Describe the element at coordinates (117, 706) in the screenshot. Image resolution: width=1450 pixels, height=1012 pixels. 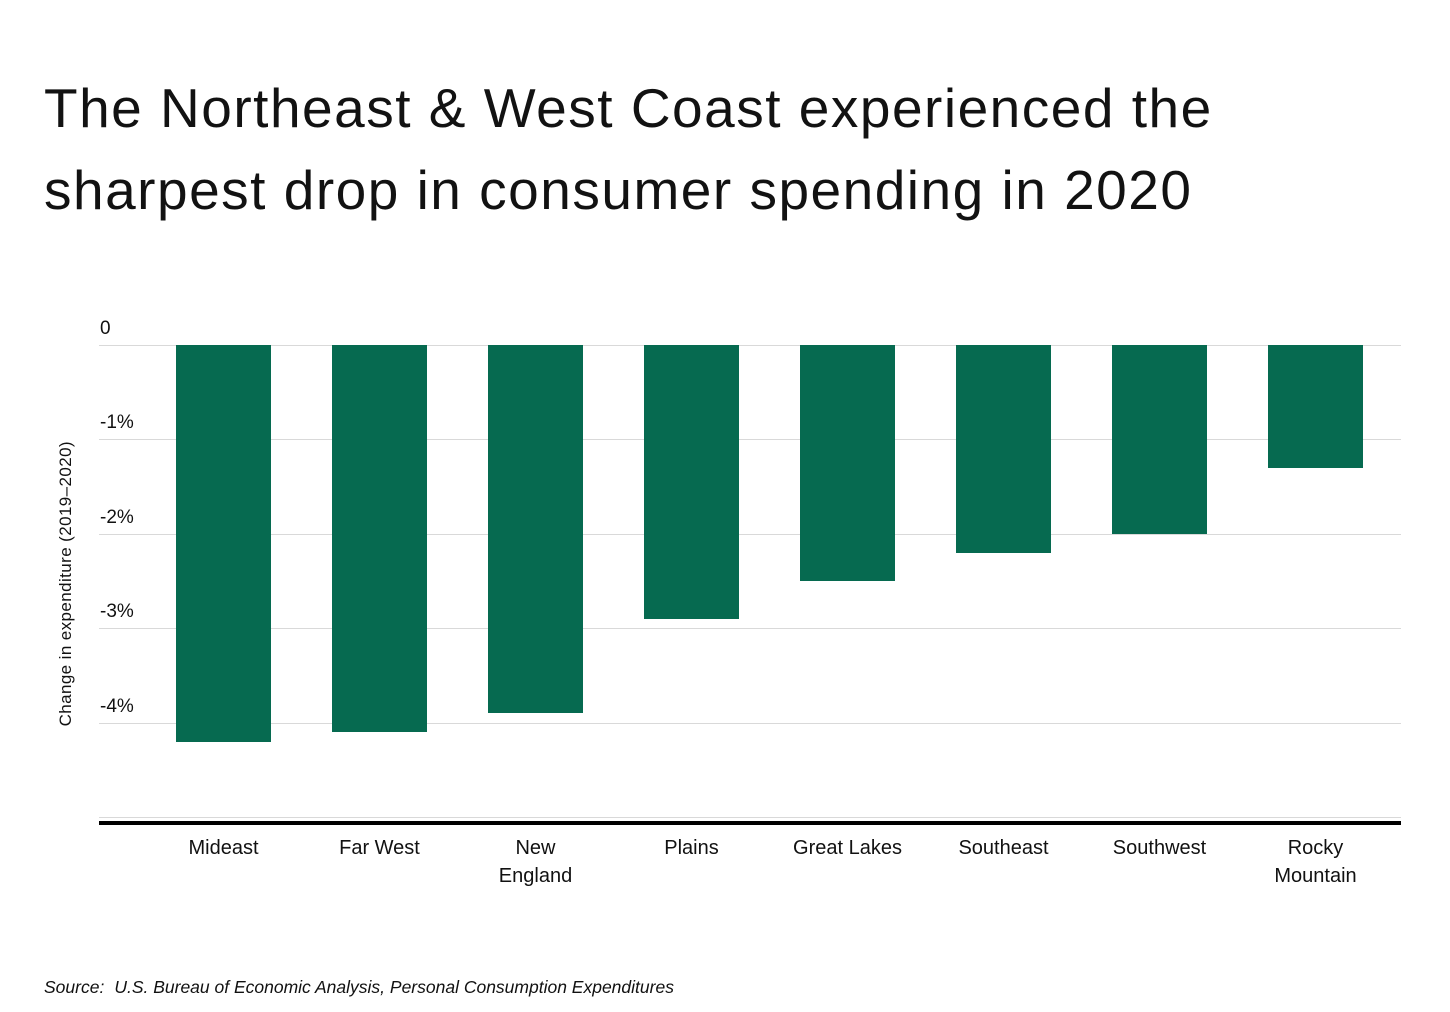
I see `y-tick-label: -4%` at that location.